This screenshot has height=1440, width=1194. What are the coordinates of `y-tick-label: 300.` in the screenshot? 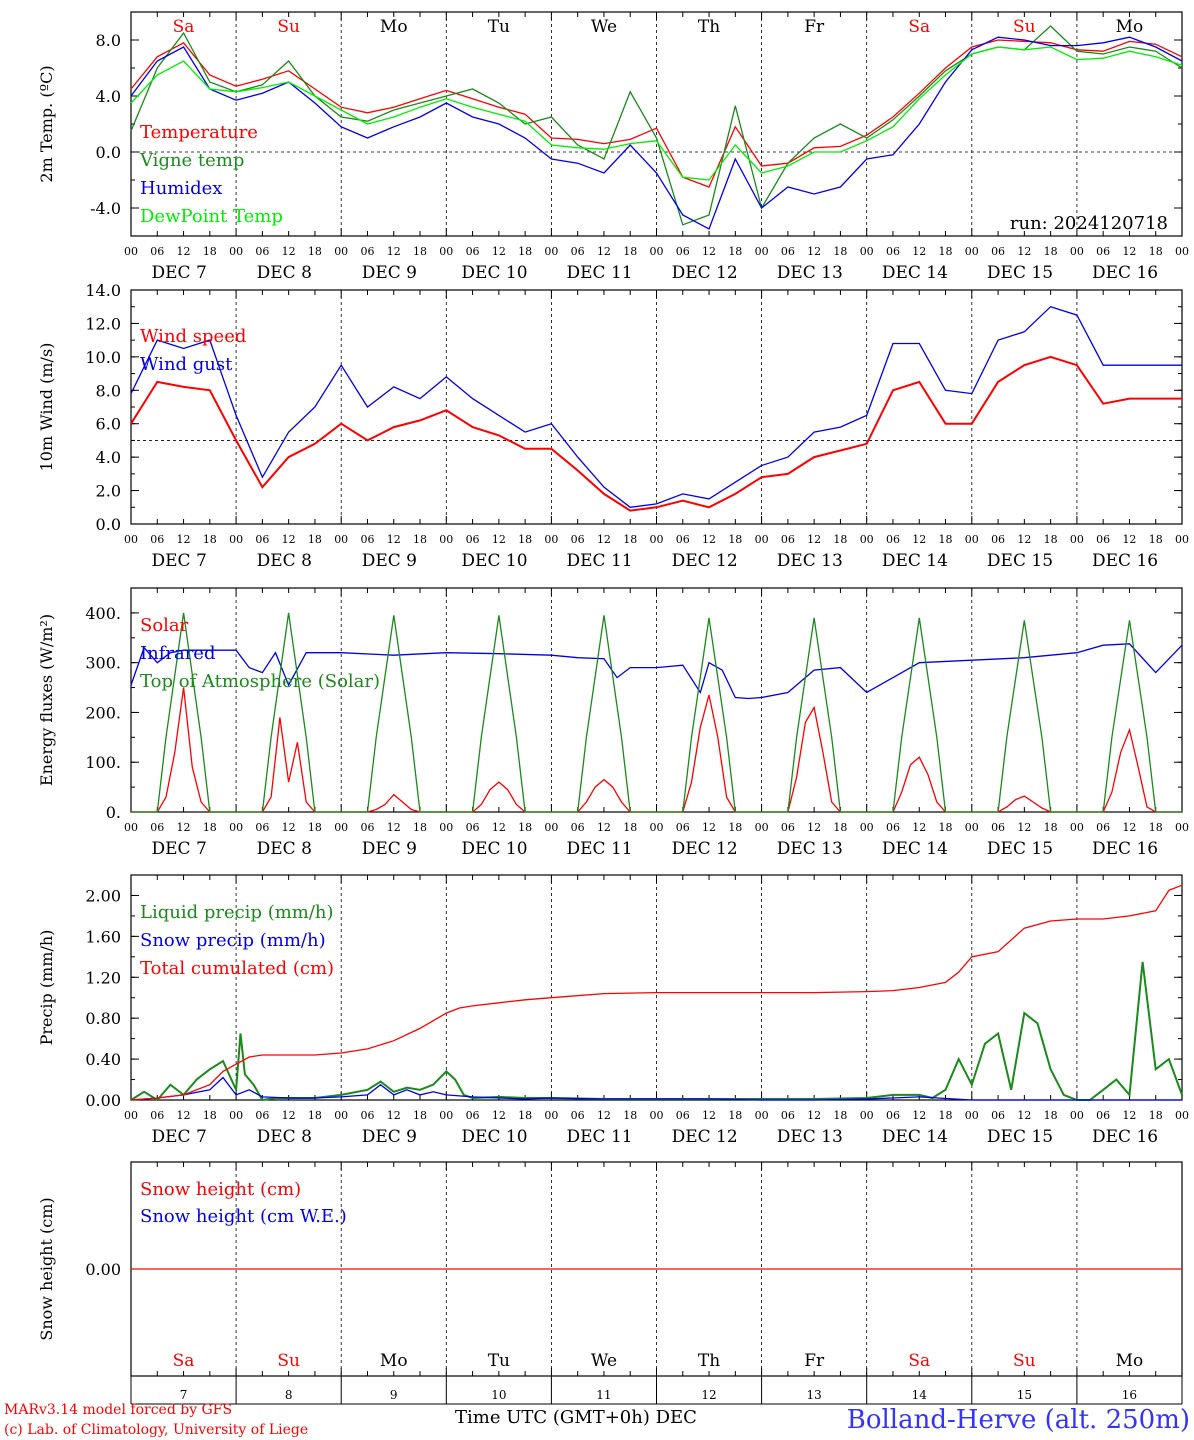 It's located at (103, 663).